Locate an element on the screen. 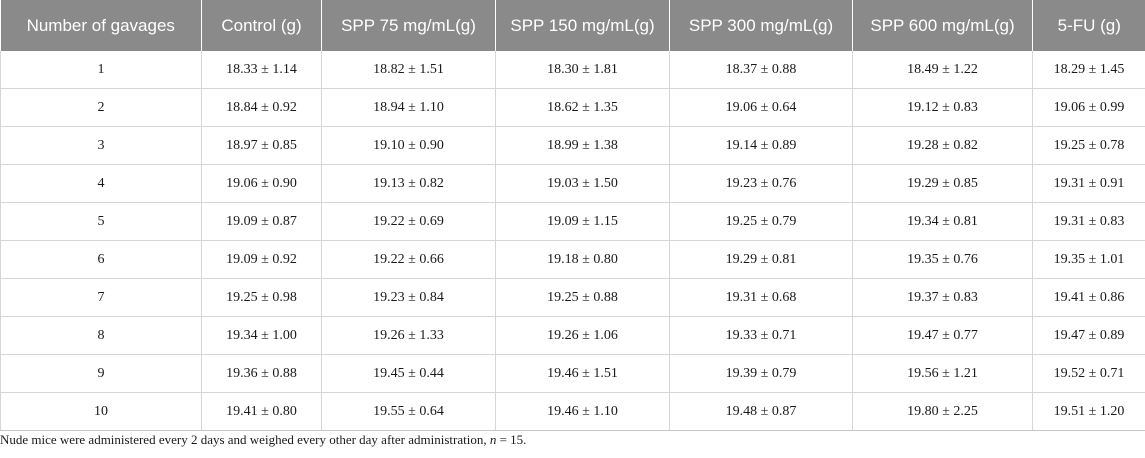 This screenshot has width=1145, height=458. cell-spp-150: 19.46 ± 1.10 is located at coordinates (582, 411).